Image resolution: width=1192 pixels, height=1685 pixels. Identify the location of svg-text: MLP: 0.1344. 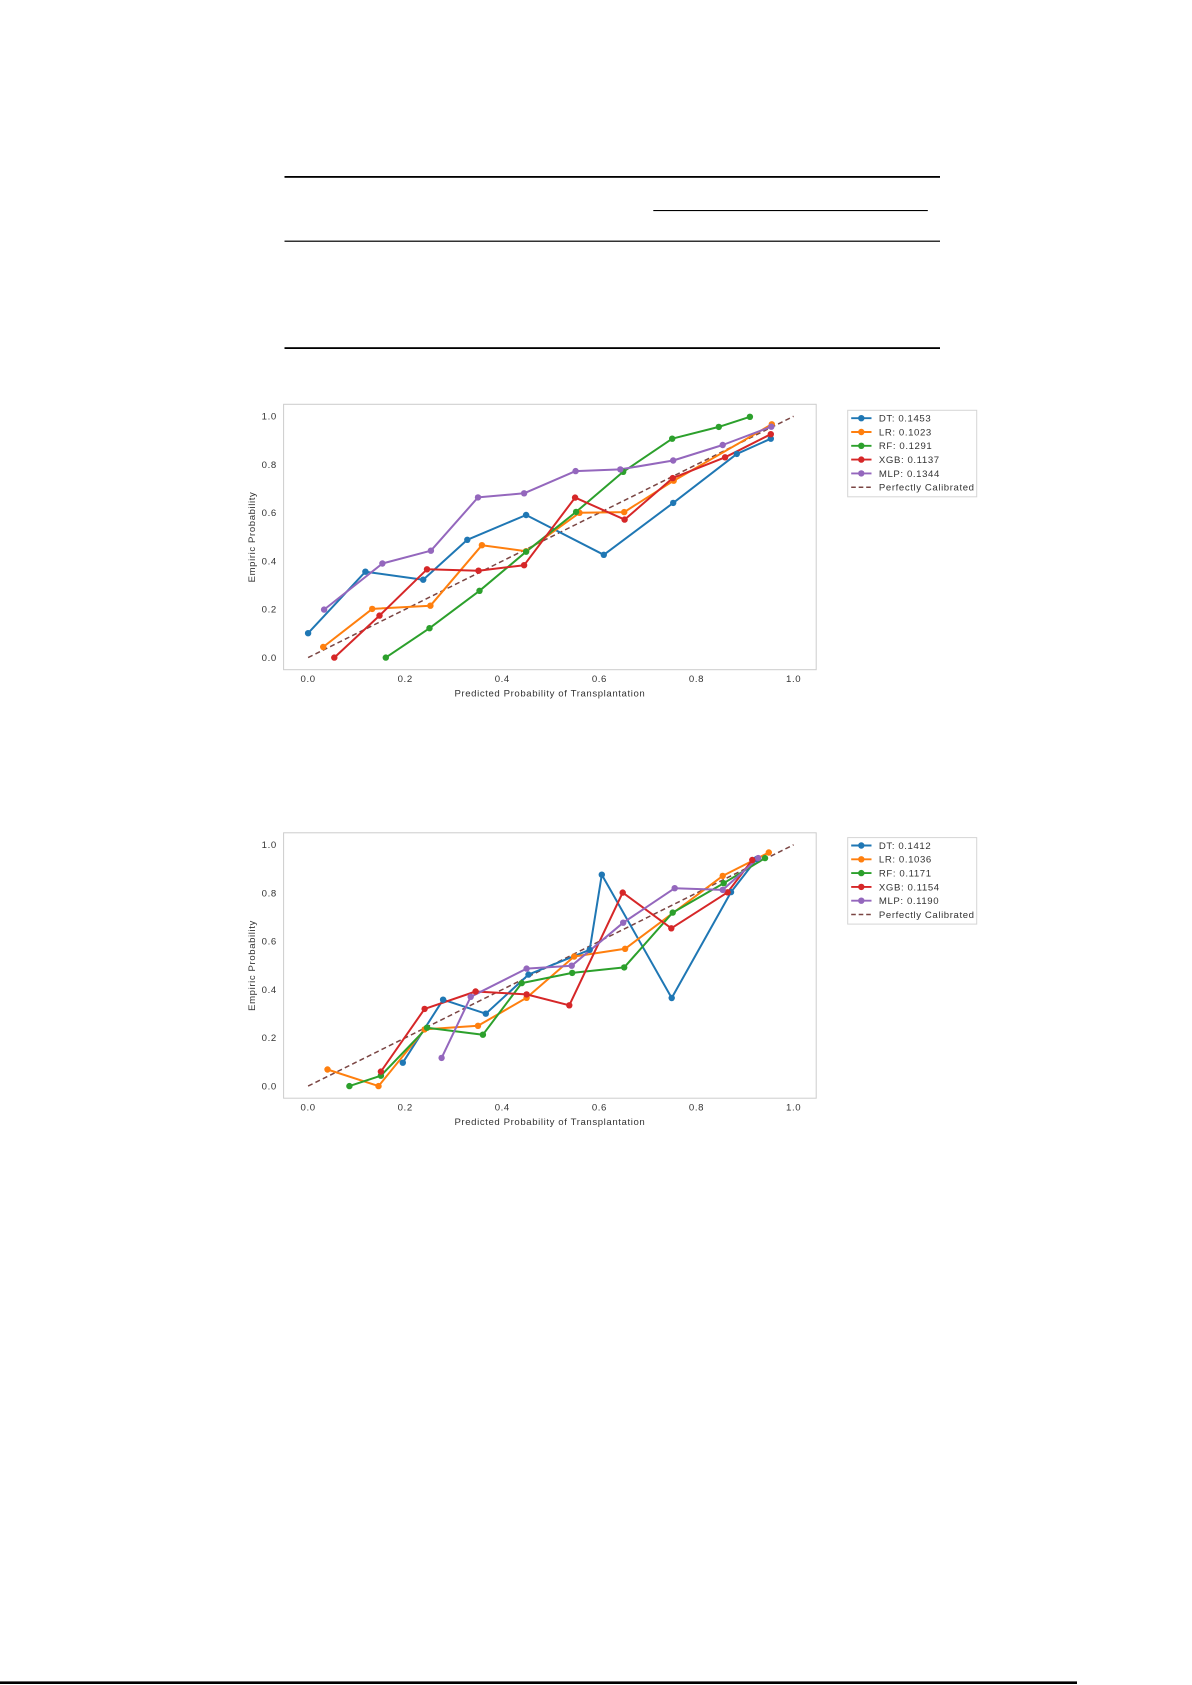
(909, 474).